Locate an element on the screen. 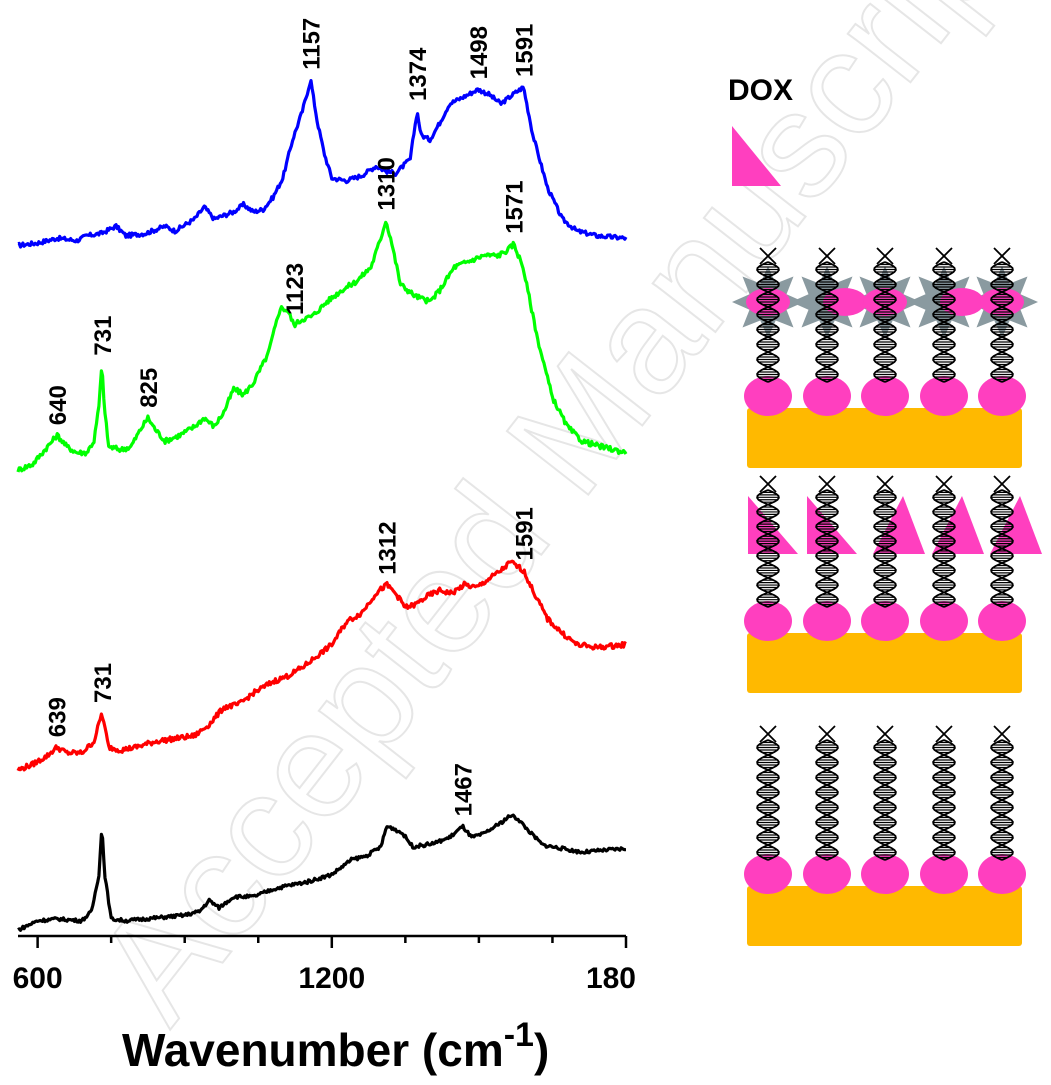 This screenshot has width=1051, height=1085. peak-label-1467: 1467 is located at coordinates (464, 789).